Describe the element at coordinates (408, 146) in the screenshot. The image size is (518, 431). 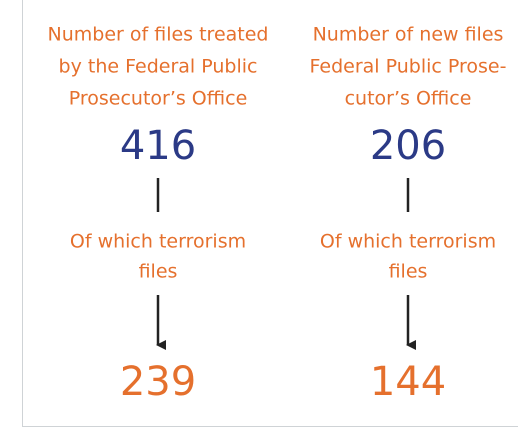
I see `total-number: 206` at that location.